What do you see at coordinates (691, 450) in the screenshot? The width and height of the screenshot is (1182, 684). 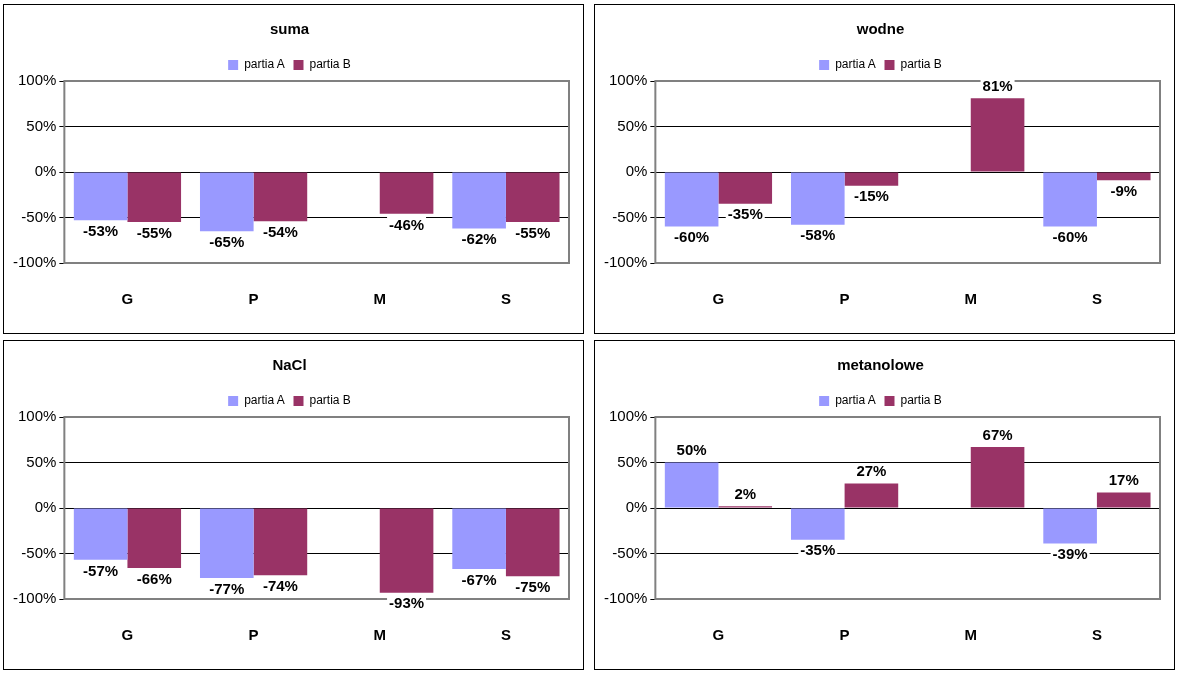 I see `data-label: 50%` at bounding box center [691, 450].